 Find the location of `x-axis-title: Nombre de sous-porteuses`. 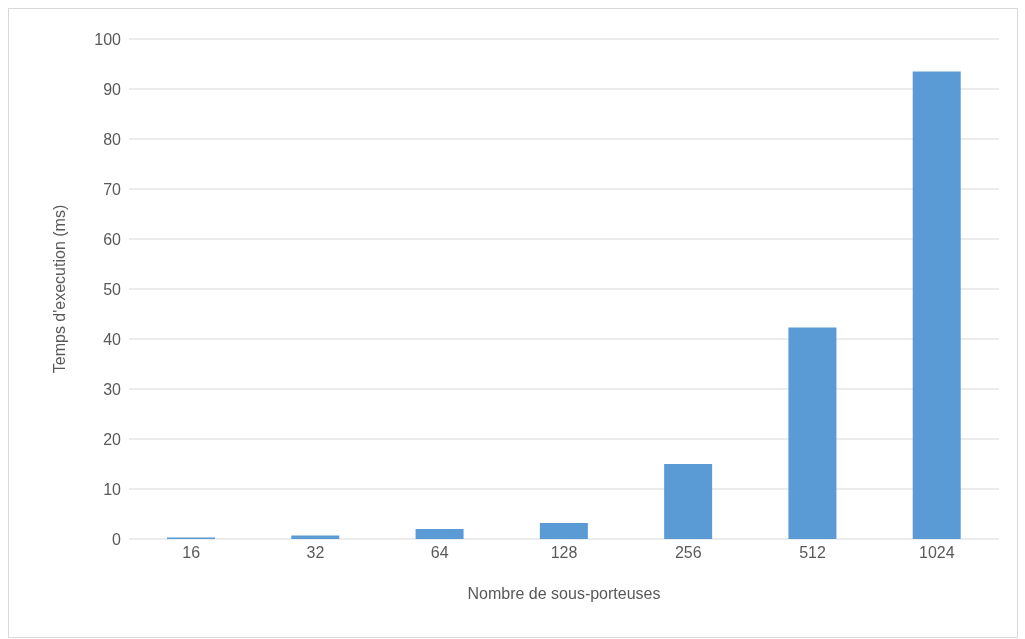

x-axis-title: Nombre de sous-porteuses is located at coordinates (564, 593).